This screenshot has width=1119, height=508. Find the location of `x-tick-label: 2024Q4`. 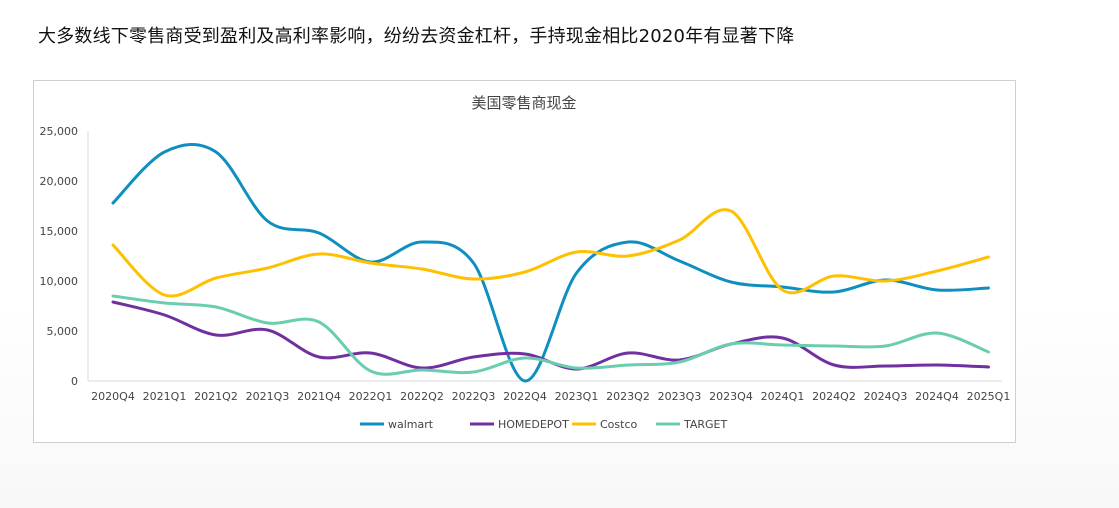

x-tick-label: 2024Q4 is located at coordinates (937, 396).